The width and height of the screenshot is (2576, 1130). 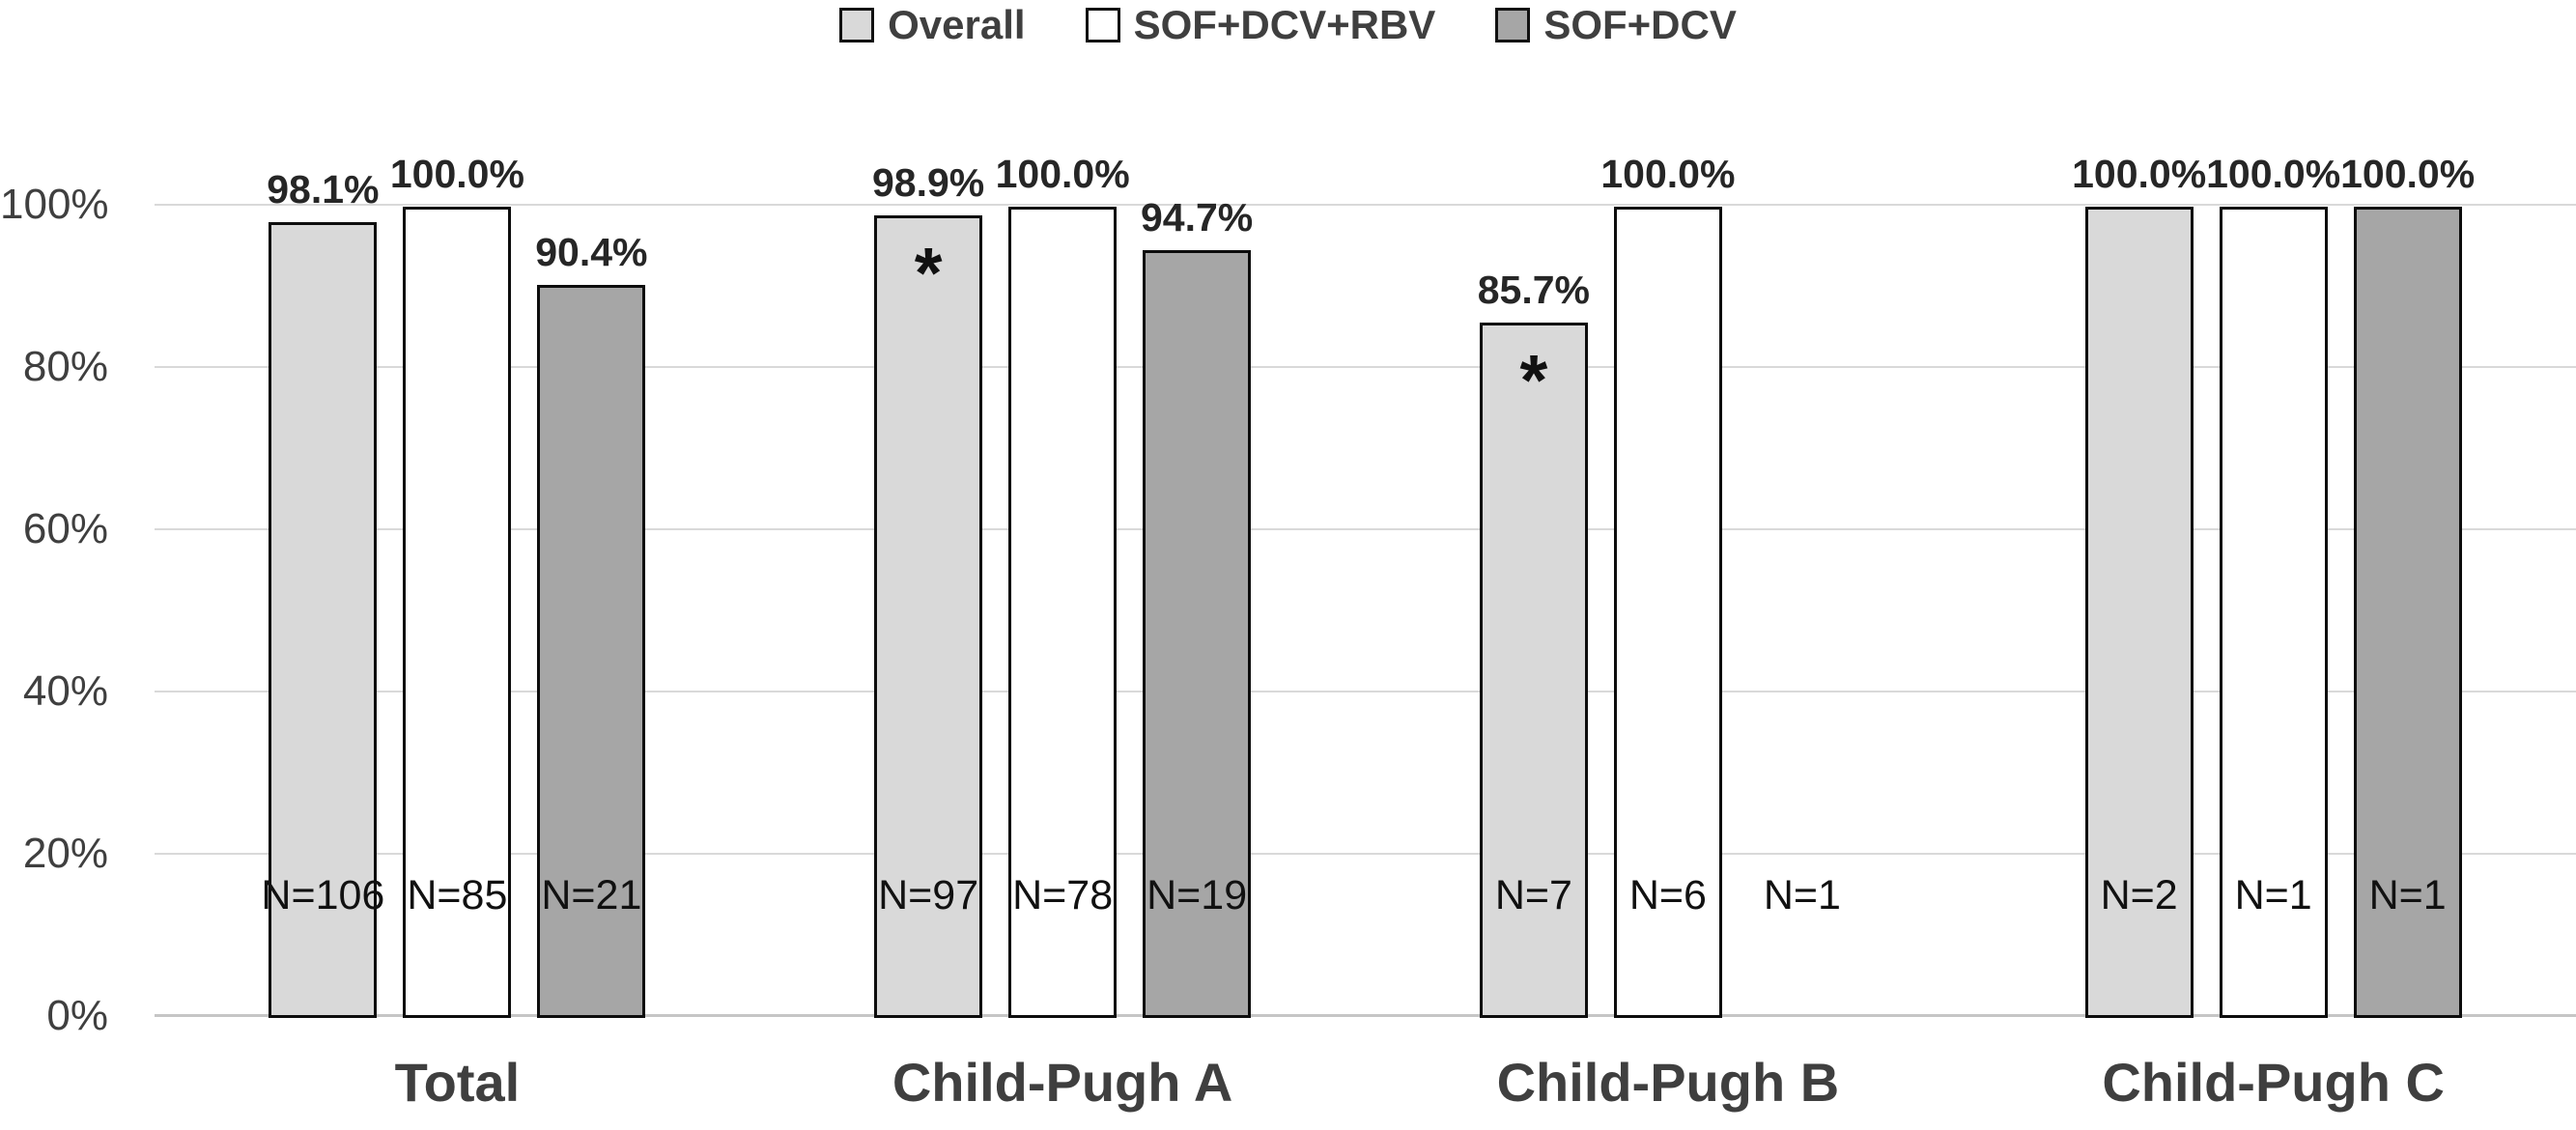 I want to click on n-label-sof-dcv-rbv-child-pugh-b: N=6, so click(x=1667, y=895).